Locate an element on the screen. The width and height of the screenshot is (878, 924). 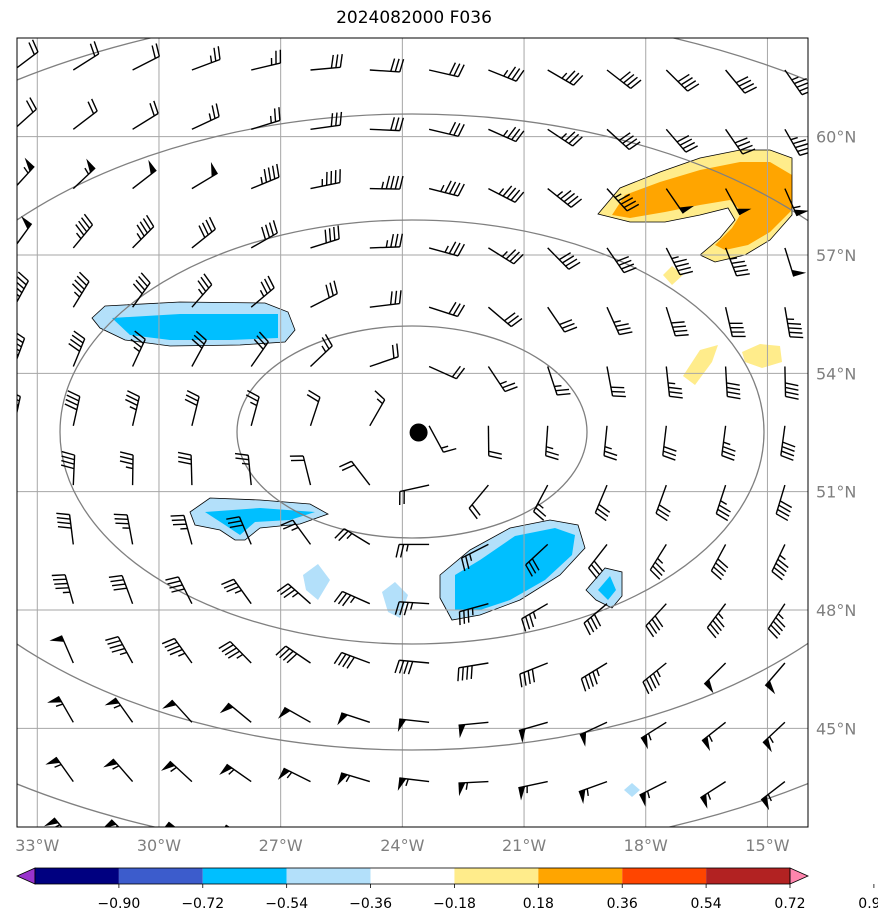
latitude-tick-label: 51°N is located at coordinates (836, 492).